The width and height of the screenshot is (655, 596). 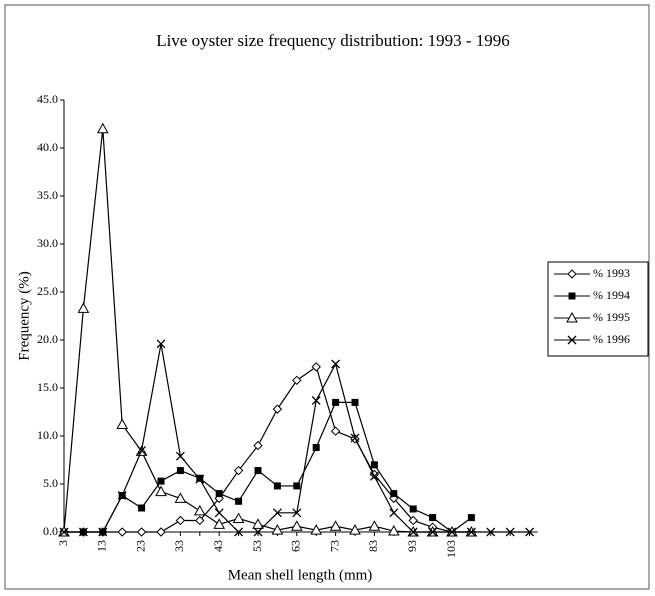 I want to click on y-tick-label: 0.0, so click(x=50, y=531).